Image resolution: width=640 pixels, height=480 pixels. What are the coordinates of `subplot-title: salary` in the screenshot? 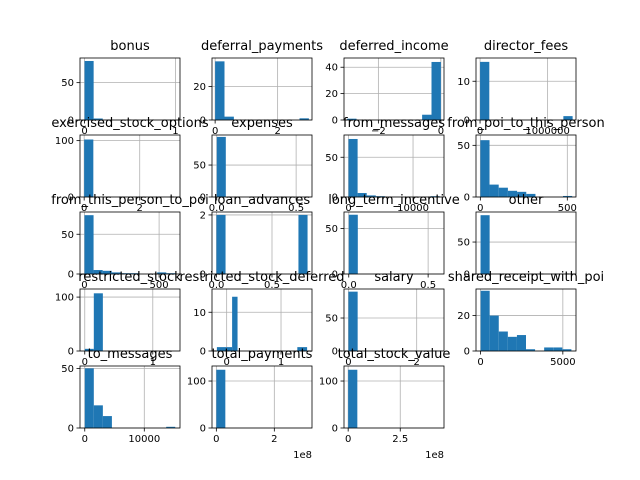 It's located at (394, 277).